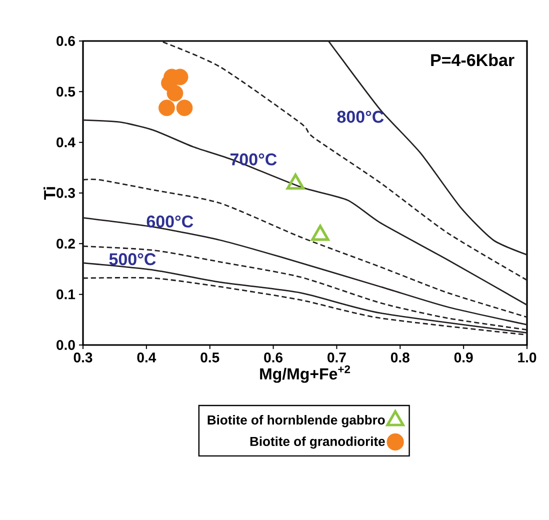 The width and height of the screenshot is (549, 520). I want to click on x-tick-label: 0.5, so click(210, 357).